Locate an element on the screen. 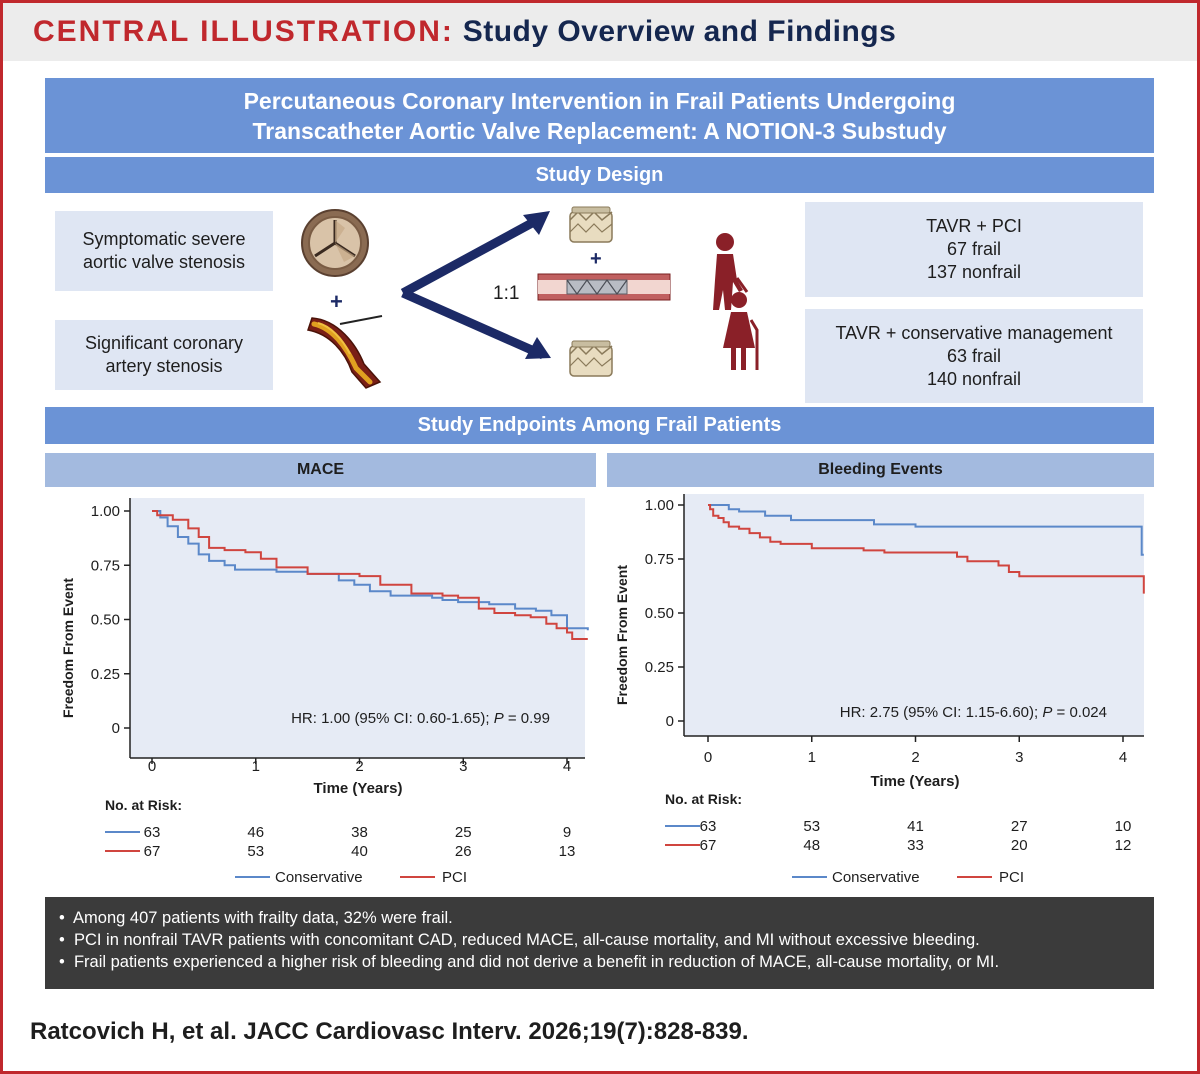 Image resolution: width=1200 pixels, height=1074 pixels. mace-title-bar: MACE is located at coordinates (320, 470).